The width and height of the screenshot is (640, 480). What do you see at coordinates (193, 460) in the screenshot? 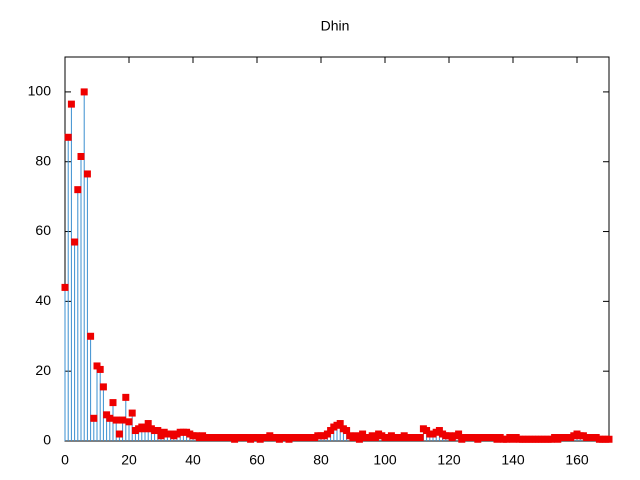
I see `x-tick-label: 40` at bounding box center [193, 460].